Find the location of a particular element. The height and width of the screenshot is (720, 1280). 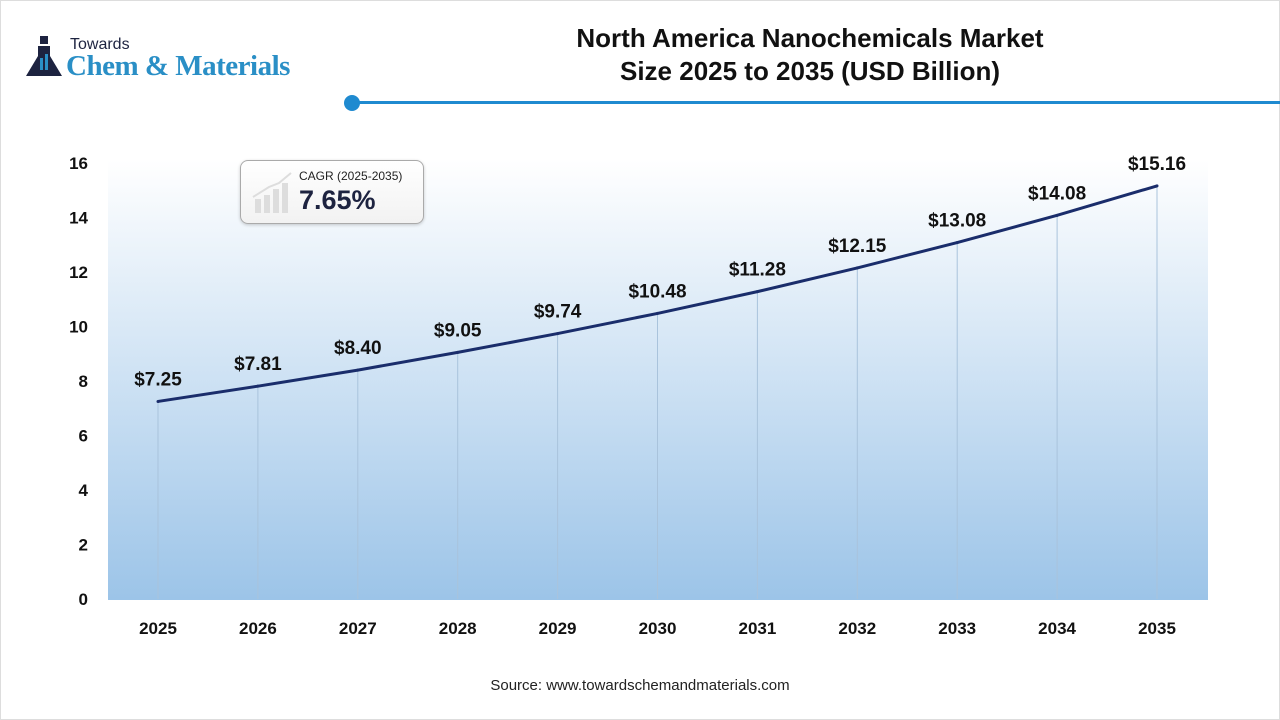

x-tick-label: 2026 is located at coordinates (258, 628).